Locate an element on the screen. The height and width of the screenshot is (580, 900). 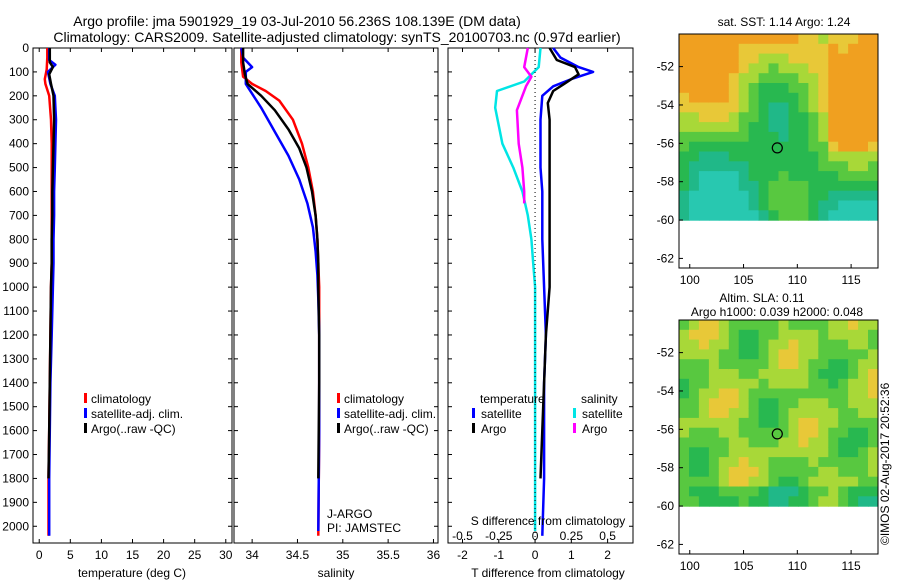
y-tick-label: 100 is located at coordinates (19, 72).